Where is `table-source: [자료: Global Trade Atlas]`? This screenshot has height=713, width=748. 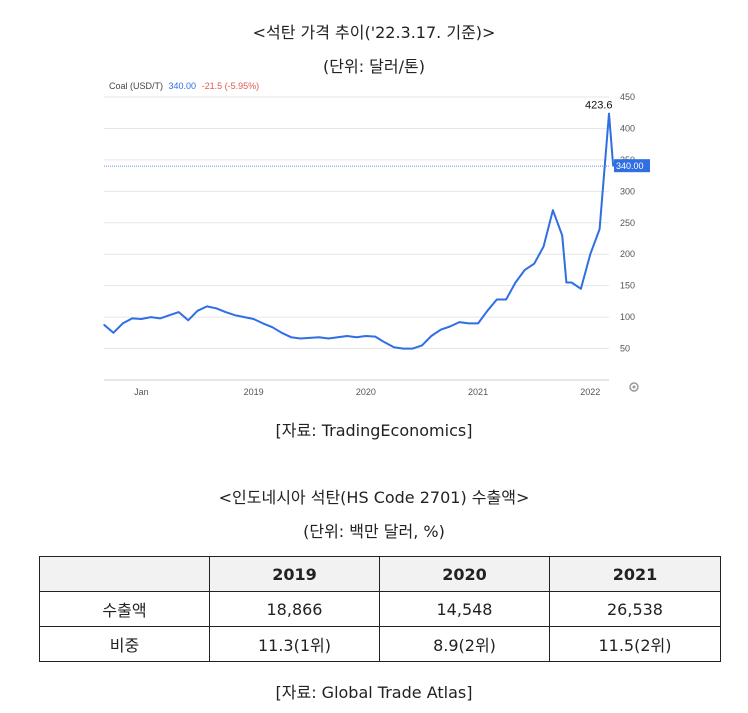 table-source: [자료: Global Trade Atlas] is located at coordinates (374, 692).